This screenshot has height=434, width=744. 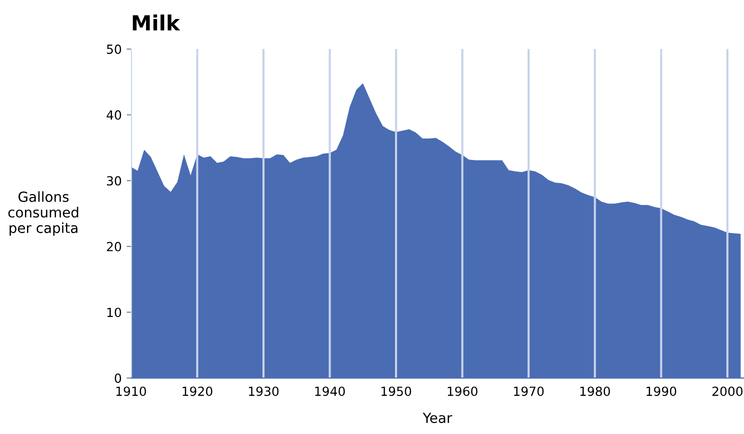 I want to click on chart-title: Milk, so click(x=156, y=22).